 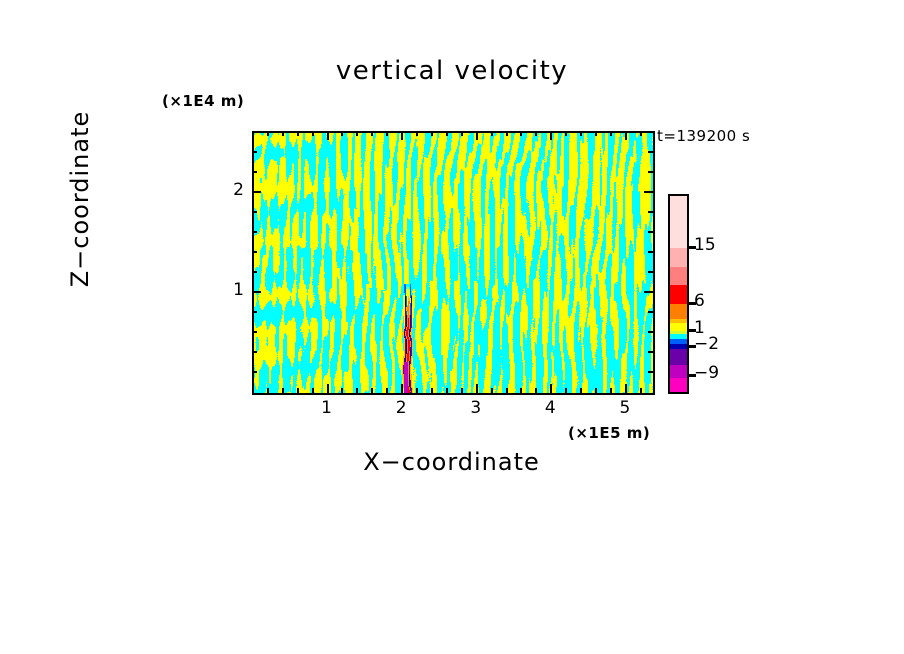 What do you see at coordinates (256, 192) in the screenshot?
I see `y-major-tick` at bounding box center [256, 192].